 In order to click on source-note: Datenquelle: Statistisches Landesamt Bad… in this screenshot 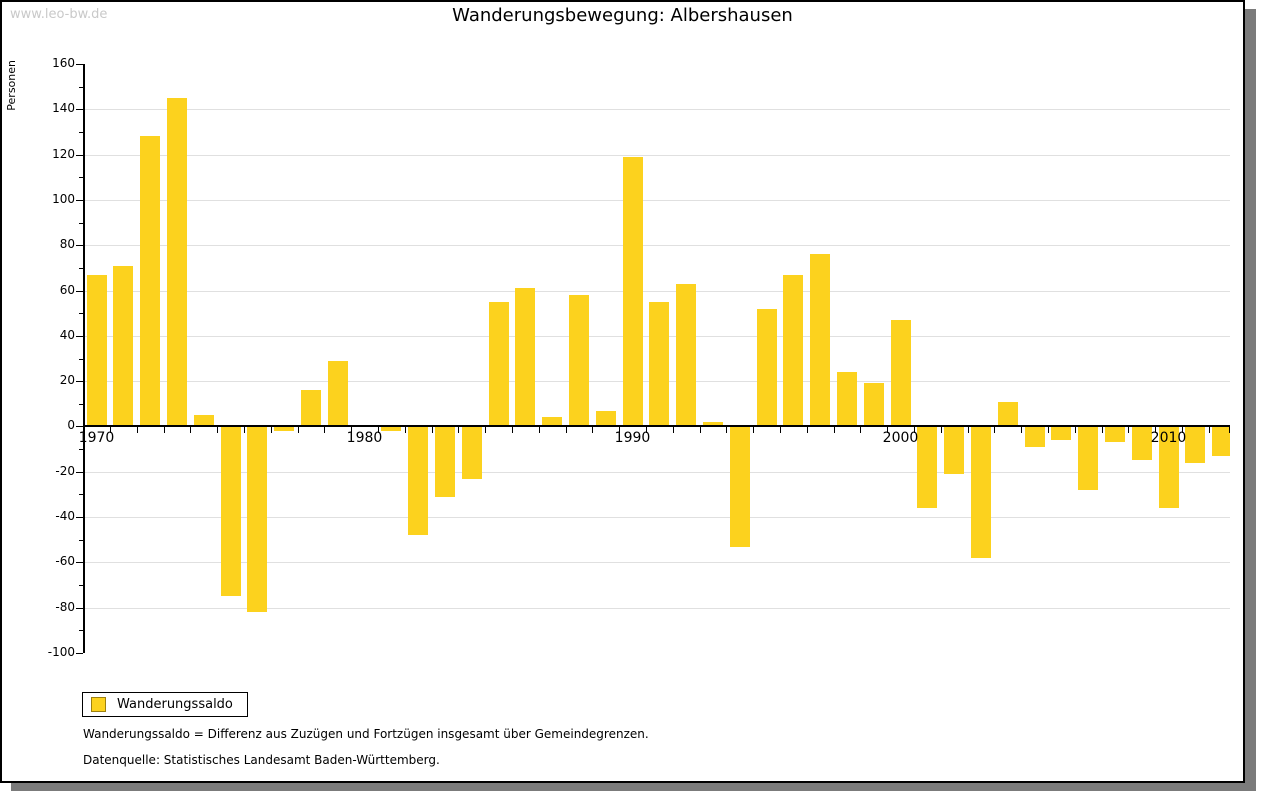, I will do `click(261, 760)`.